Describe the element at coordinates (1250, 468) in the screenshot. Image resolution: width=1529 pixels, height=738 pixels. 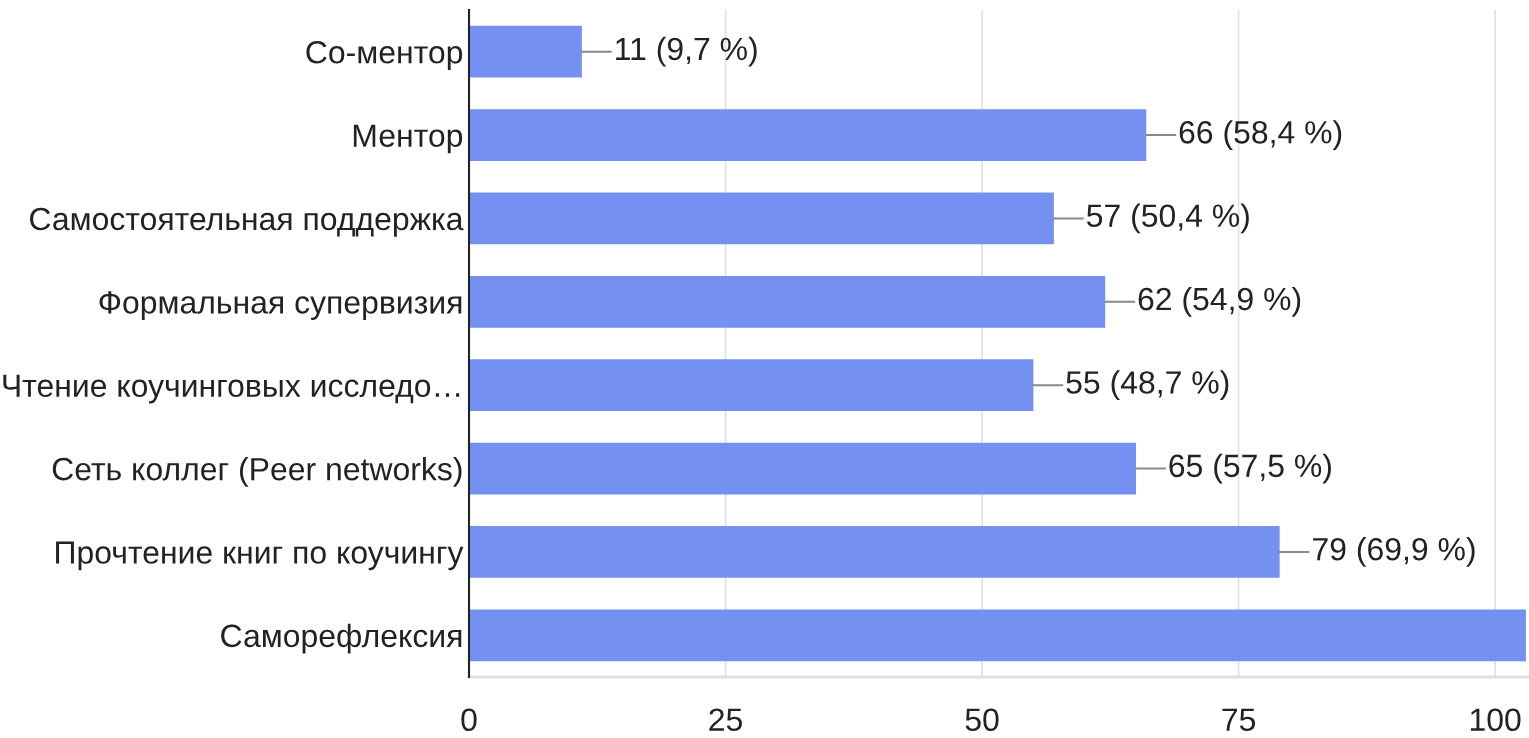
I see `data-label: 65 (57,5 %)` at that location.